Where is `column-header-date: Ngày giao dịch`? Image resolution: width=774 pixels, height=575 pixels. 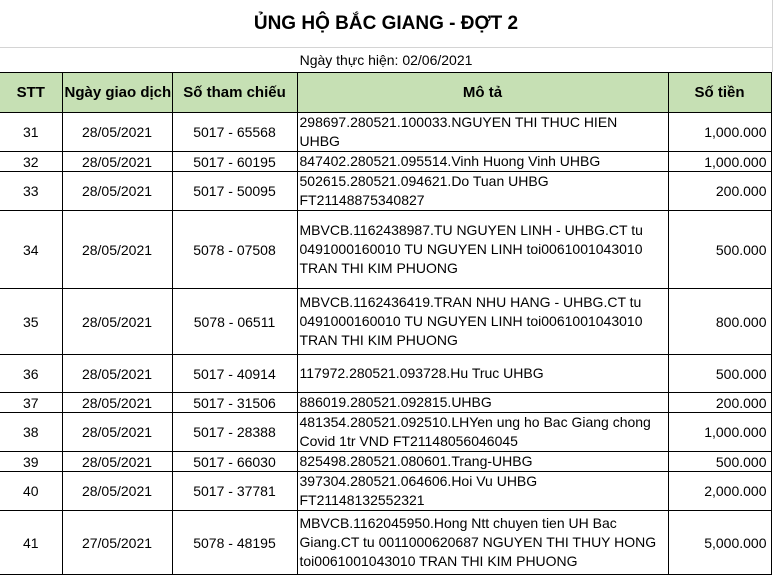 column-header-date: Ngày giao dịch is located at coordinates (117, 92).